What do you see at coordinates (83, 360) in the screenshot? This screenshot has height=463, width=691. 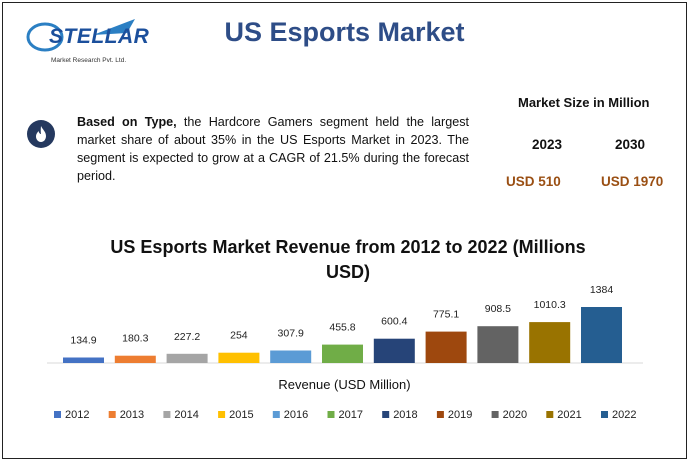 I see `bar-2012` at bounding box center [83, 360].